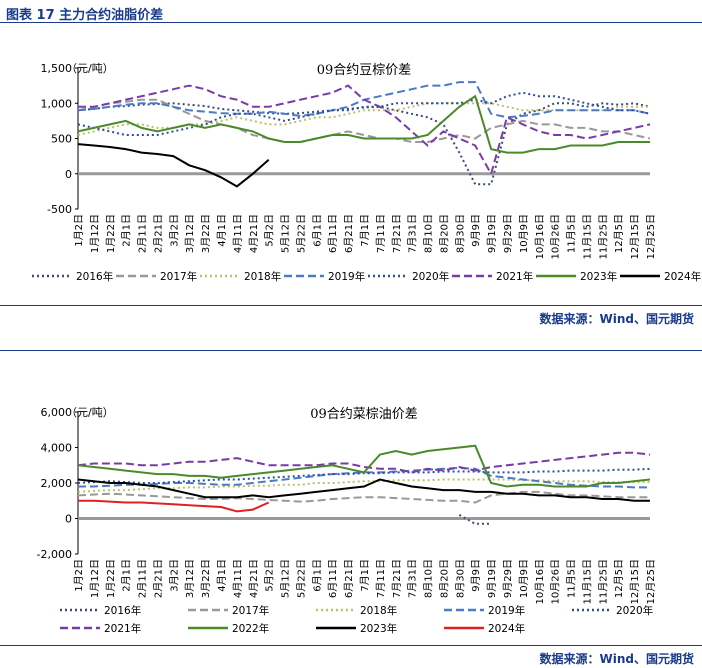 This screenshot has height=668, width=702. I want to click on y-tick-label: 2,000, so click(57, 483).